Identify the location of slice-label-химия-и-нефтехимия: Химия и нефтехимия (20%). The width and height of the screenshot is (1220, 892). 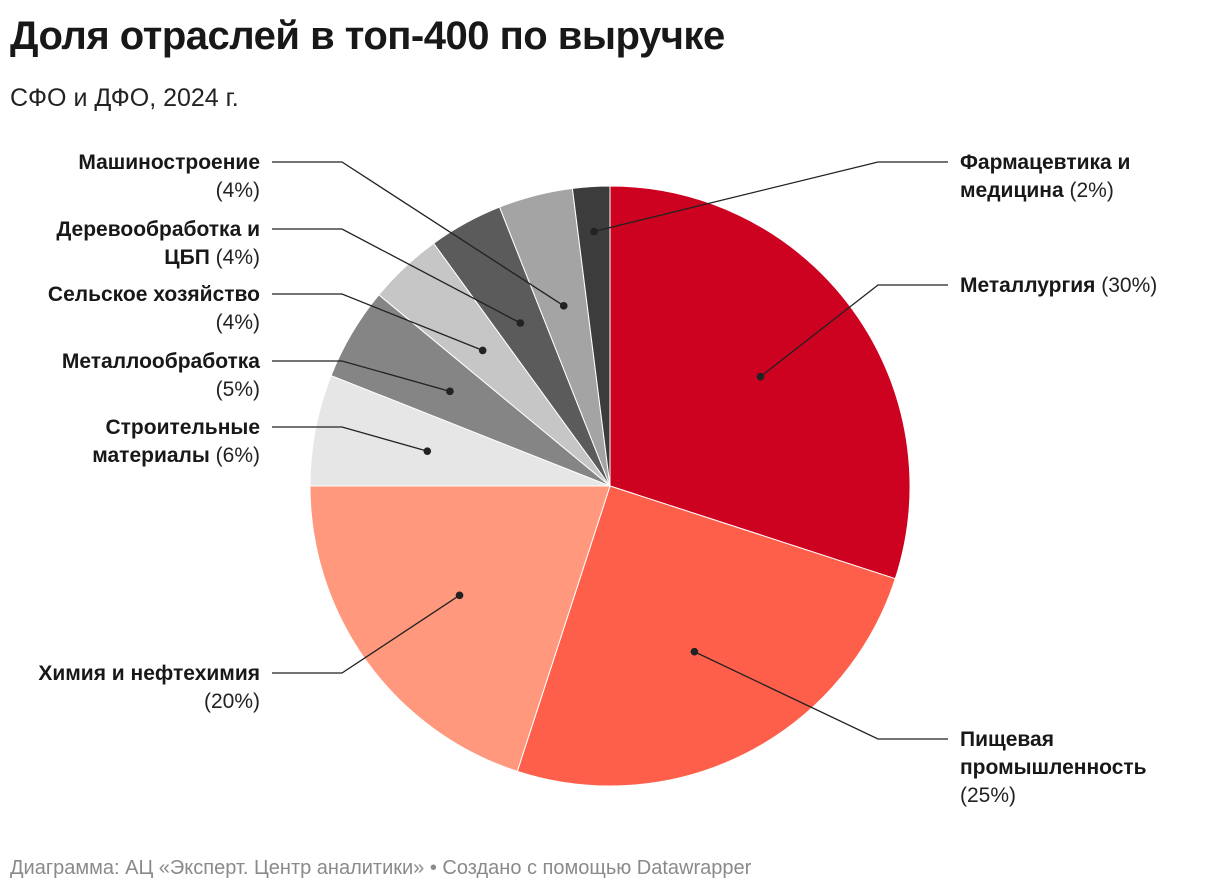
(149, 687).